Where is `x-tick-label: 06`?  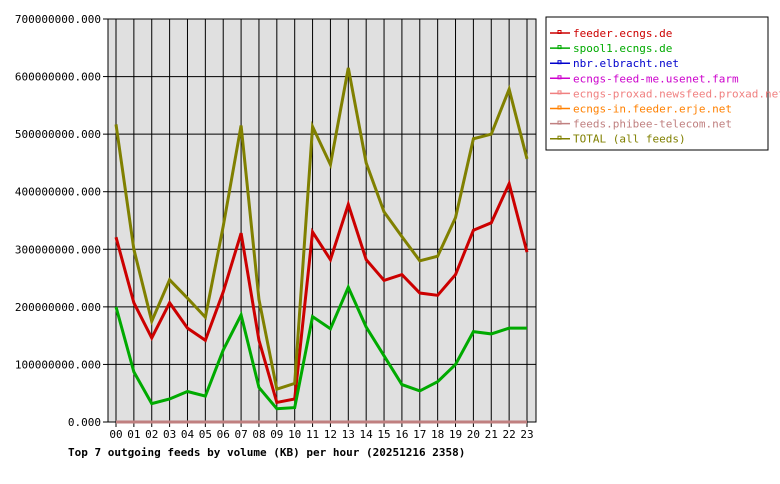 x-tick-label: 06 is located at coordinates (223, 434).